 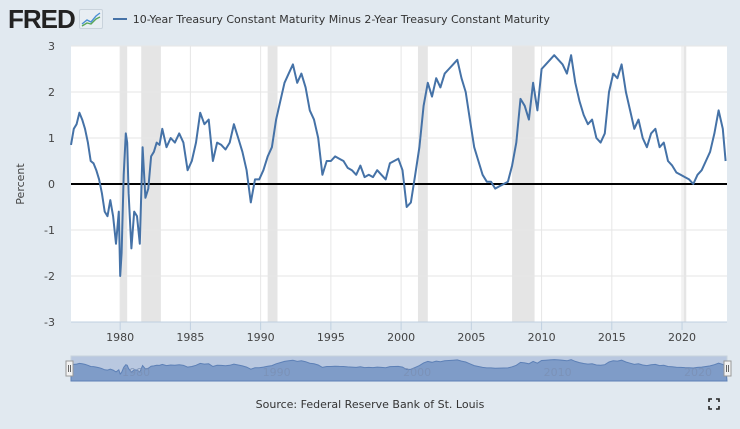 What do you see at coordinates (682, 337) in the screenshot?
I see `x-tick-label: 2020` at bounding box center [682, 337].